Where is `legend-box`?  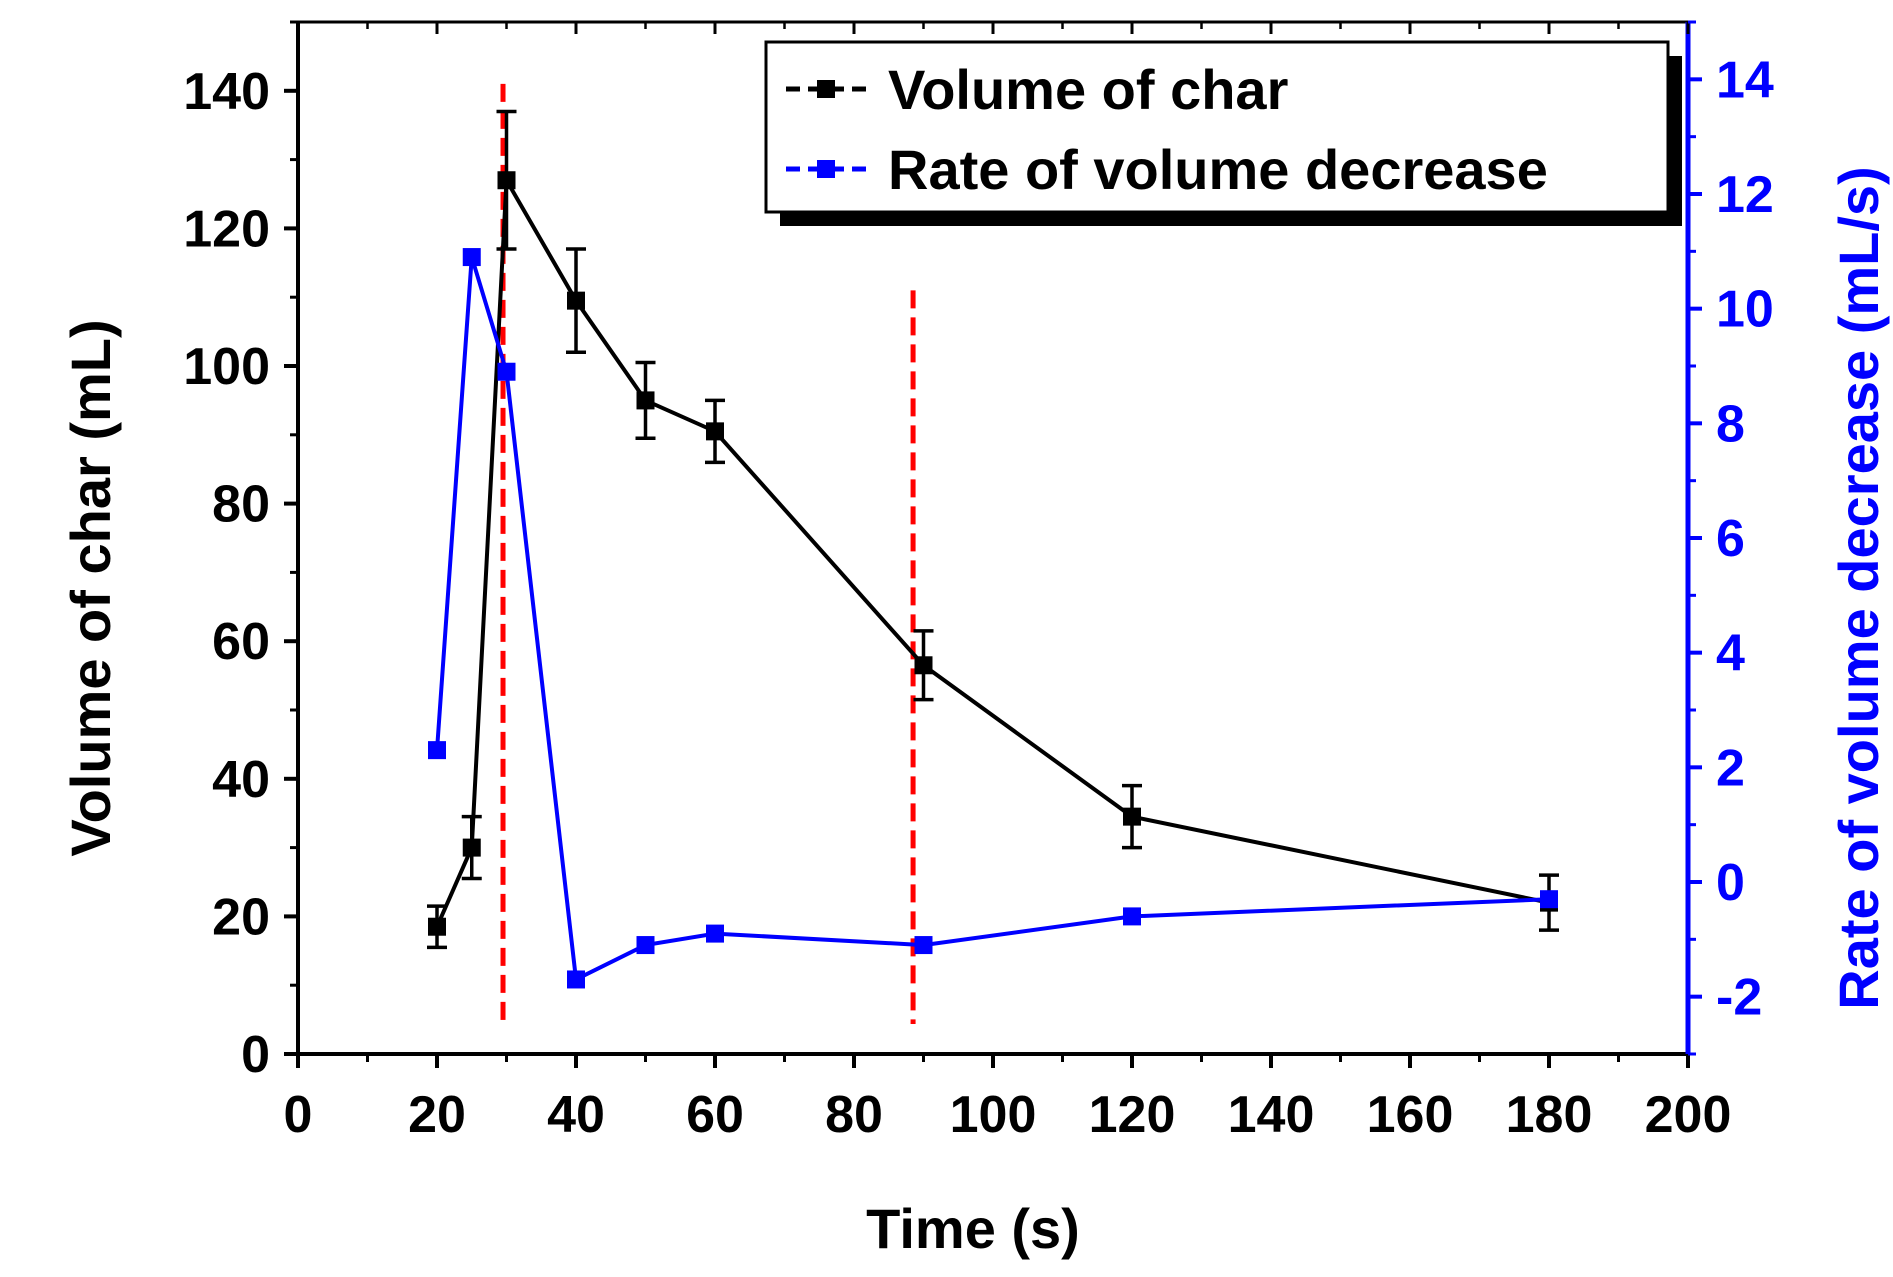 legend-box is located at coordinates (1217, 127).